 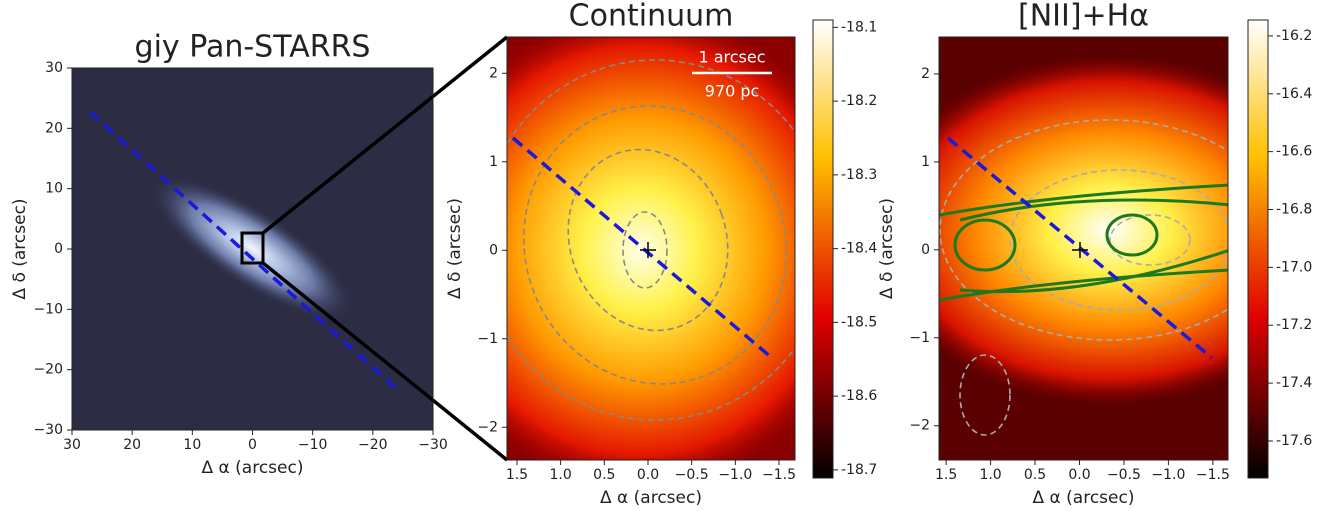 I want to click on scale-label: 1 arcsec, so click(x=731, y=57).